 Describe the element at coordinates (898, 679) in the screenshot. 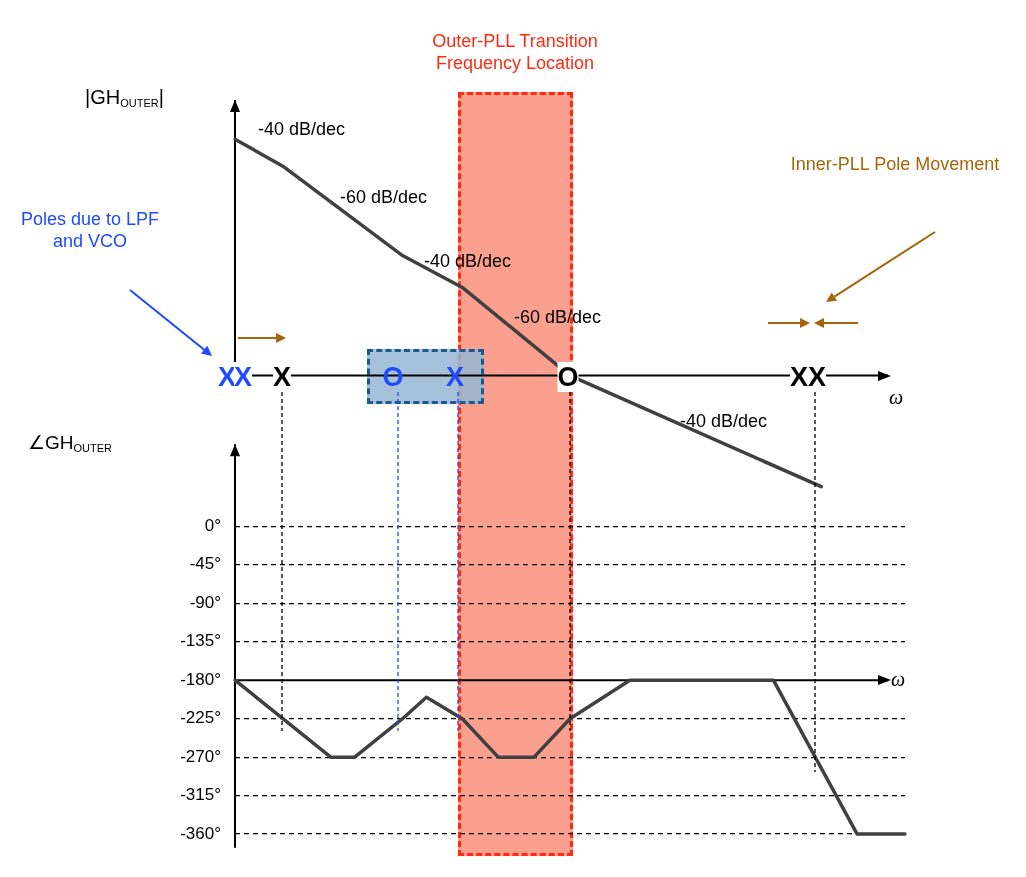

I see `ref-line-label: ω` at that location.